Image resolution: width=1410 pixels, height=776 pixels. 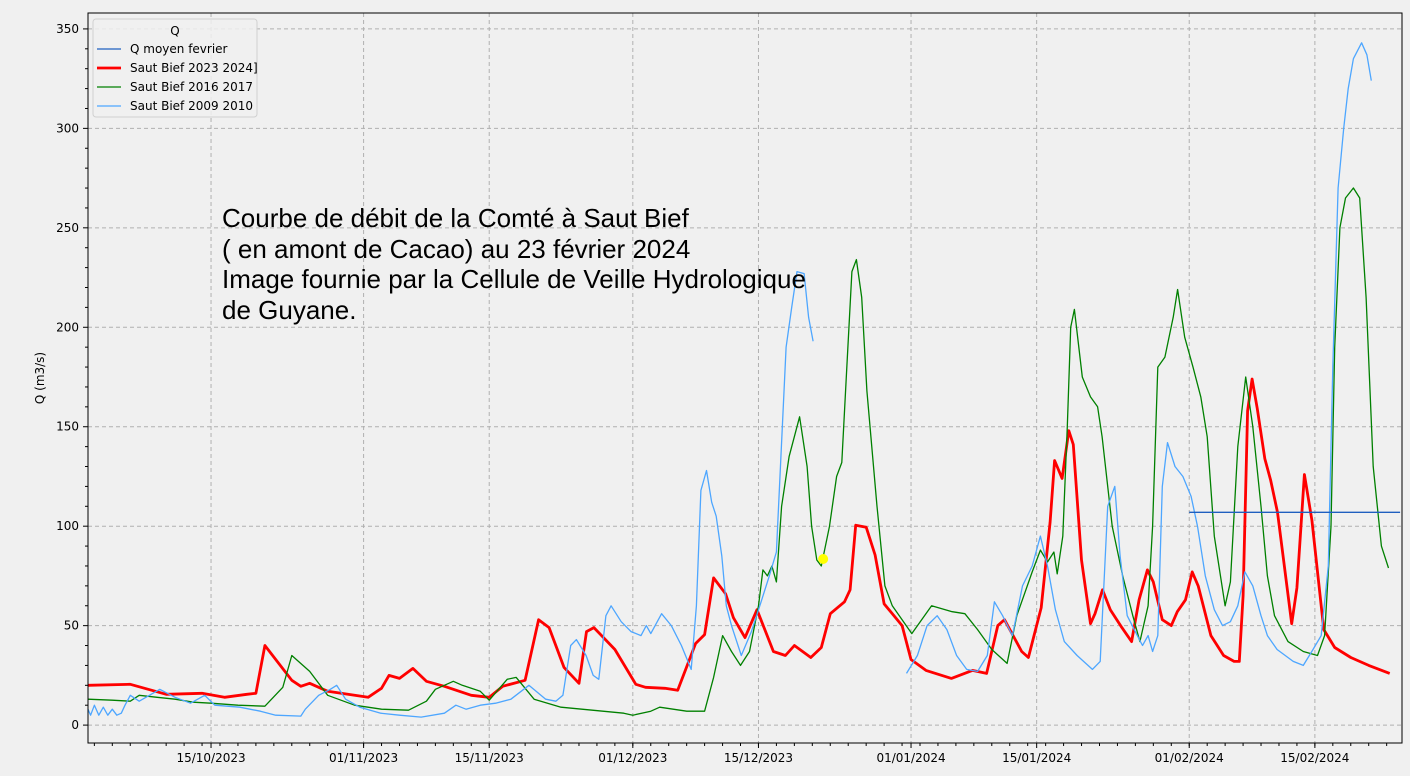 I want to click on y-tick-label: 50, so click(x=71, y=626).